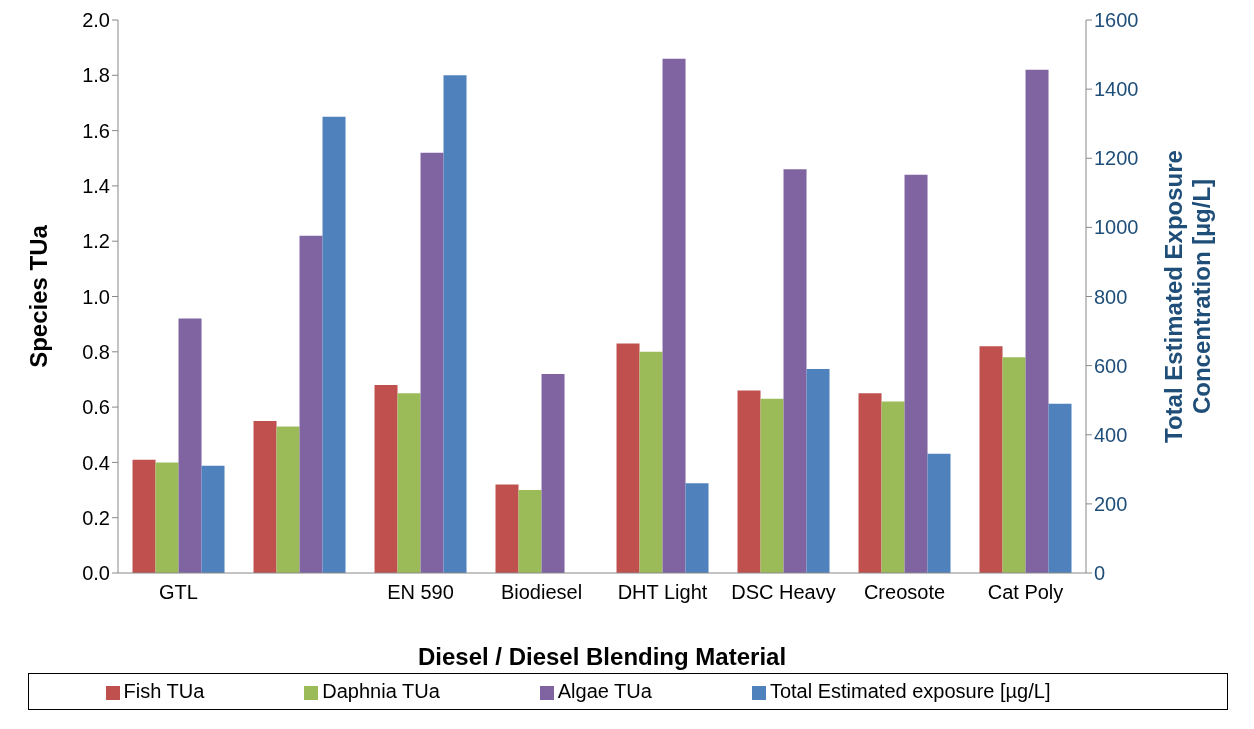 The image size is (1254, 729). I want to click on y-tick-label: 0.2, so click(96, 517).